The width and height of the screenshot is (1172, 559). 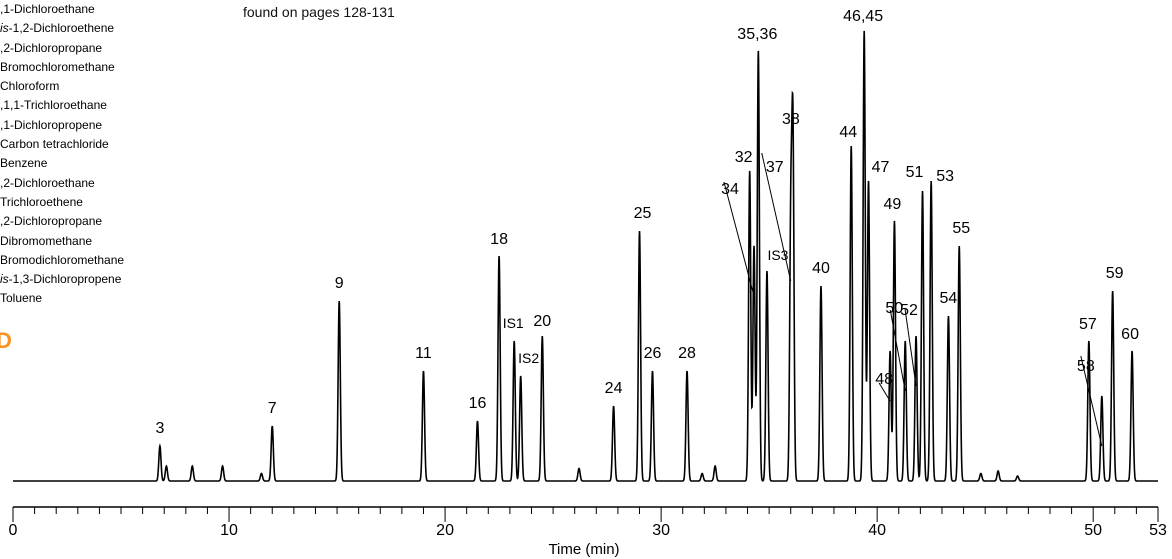 What do you see at coordinates (894, 308) in the screenshot?
I see `peak-label: 50` at bounding box center [894, 308].